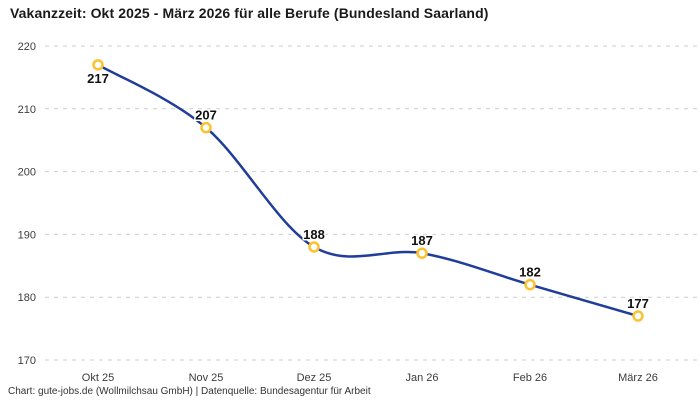  What do you see at coordinates (27, 298) in the screenshot?
I see `y-tick-label: 180` at bounding box center [27, 298].